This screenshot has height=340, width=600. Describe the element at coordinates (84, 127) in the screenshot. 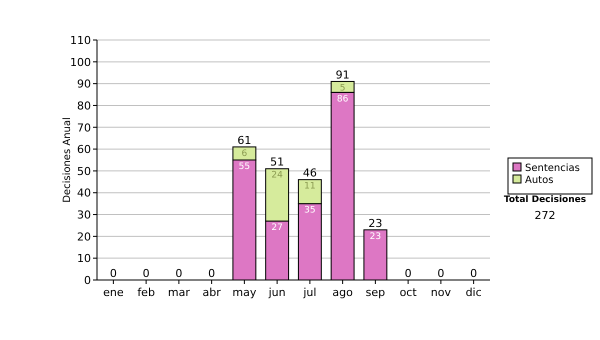

I see `y-tick-label: 70` at that location.